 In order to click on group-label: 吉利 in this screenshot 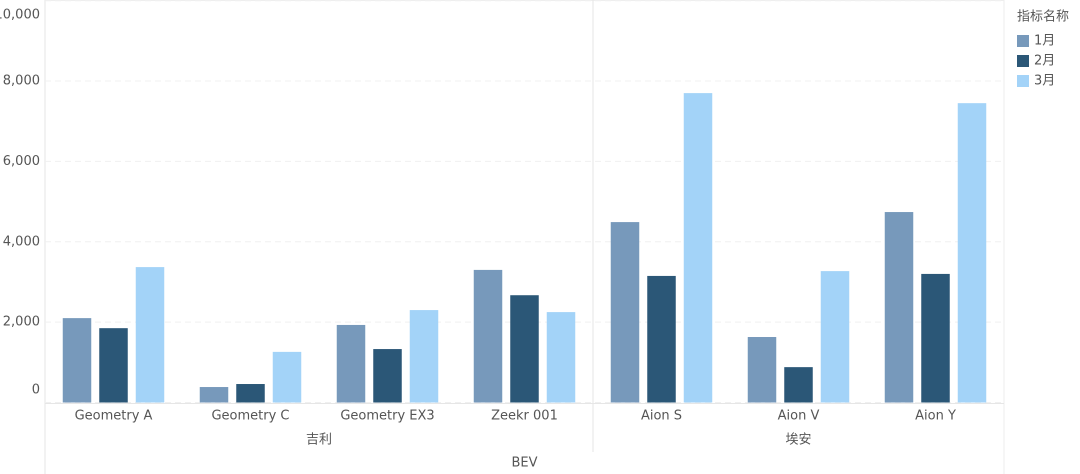, I will do `click(319, 440)`.